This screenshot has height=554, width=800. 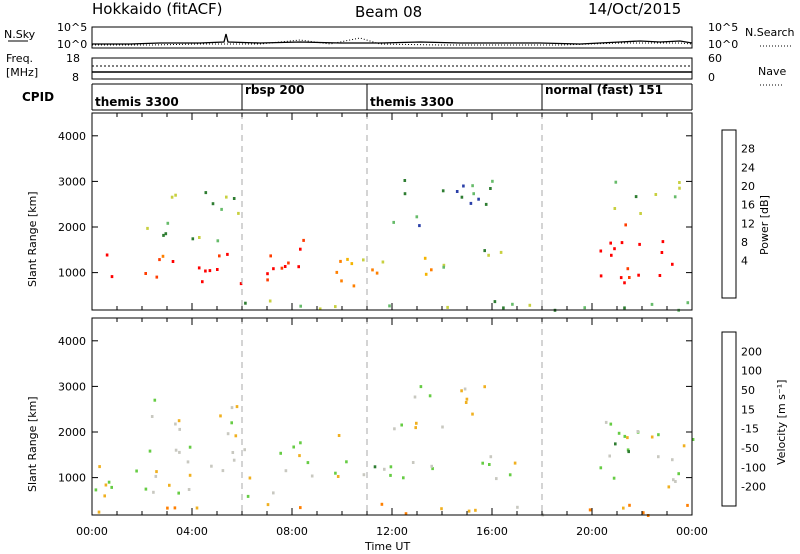 What do you see at coordinates (753, 487) in the screenshot?
I see `colorbar-tick-label: -200` at bounding box center [753, 487].